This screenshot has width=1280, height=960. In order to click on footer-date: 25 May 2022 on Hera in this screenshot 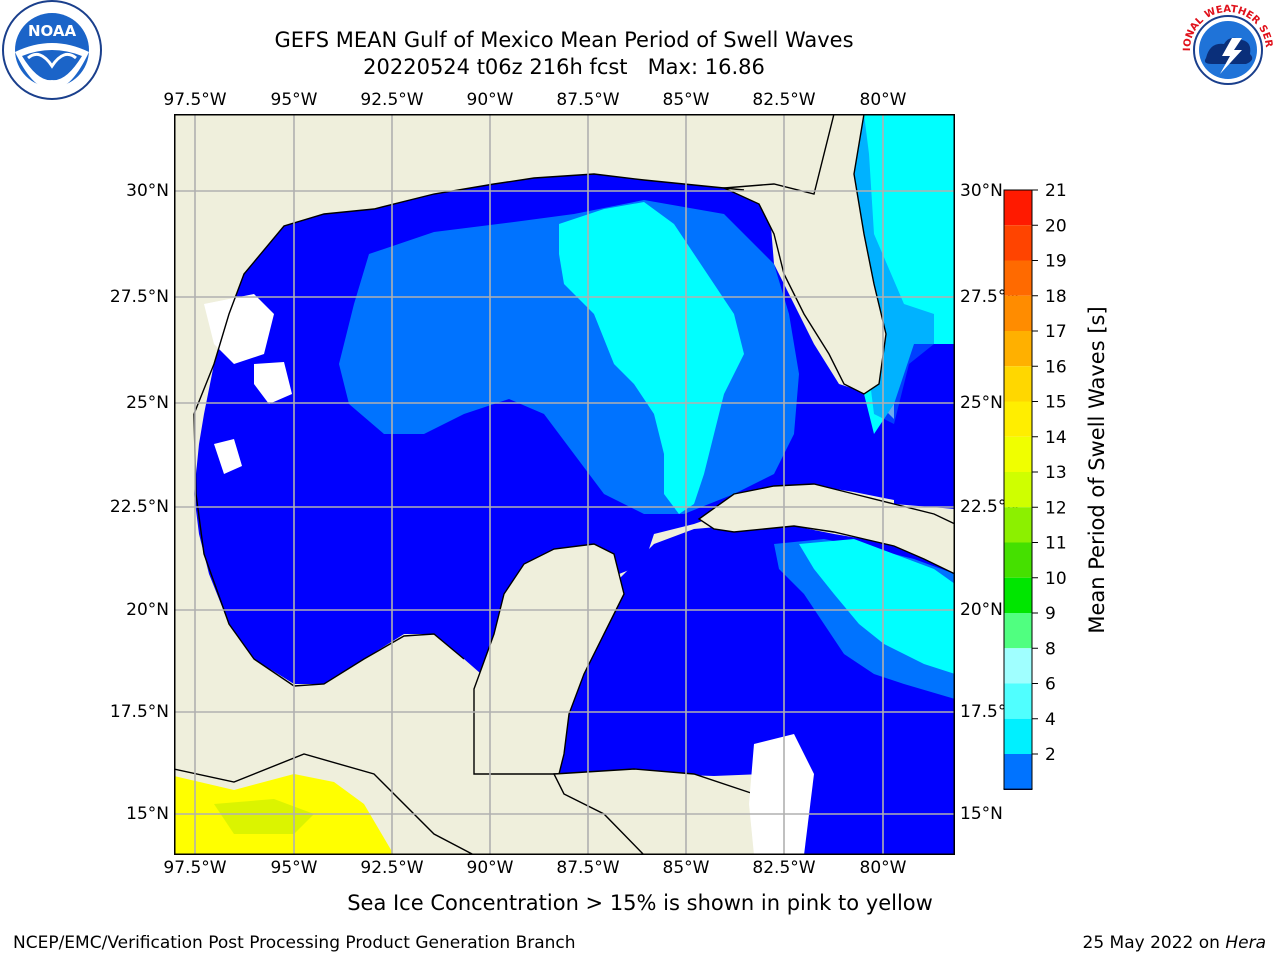, I will do `click(1175, 943)`.